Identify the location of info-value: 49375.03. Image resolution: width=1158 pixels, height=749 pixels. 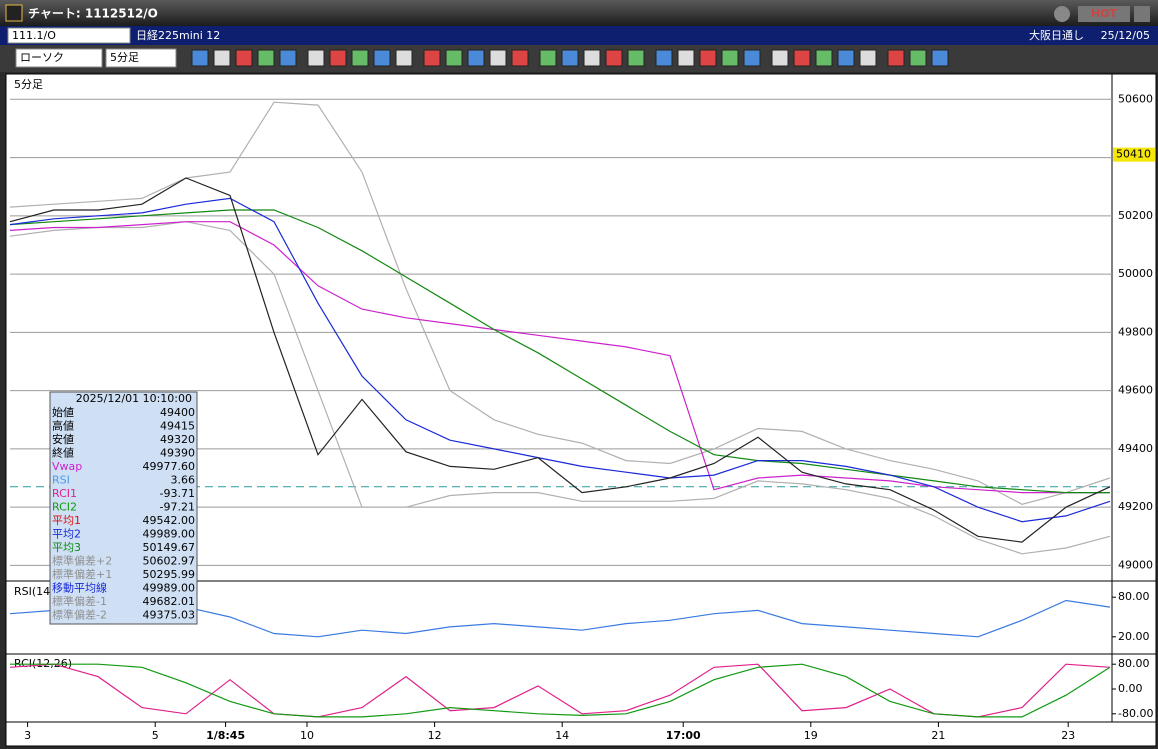
(169, 615).